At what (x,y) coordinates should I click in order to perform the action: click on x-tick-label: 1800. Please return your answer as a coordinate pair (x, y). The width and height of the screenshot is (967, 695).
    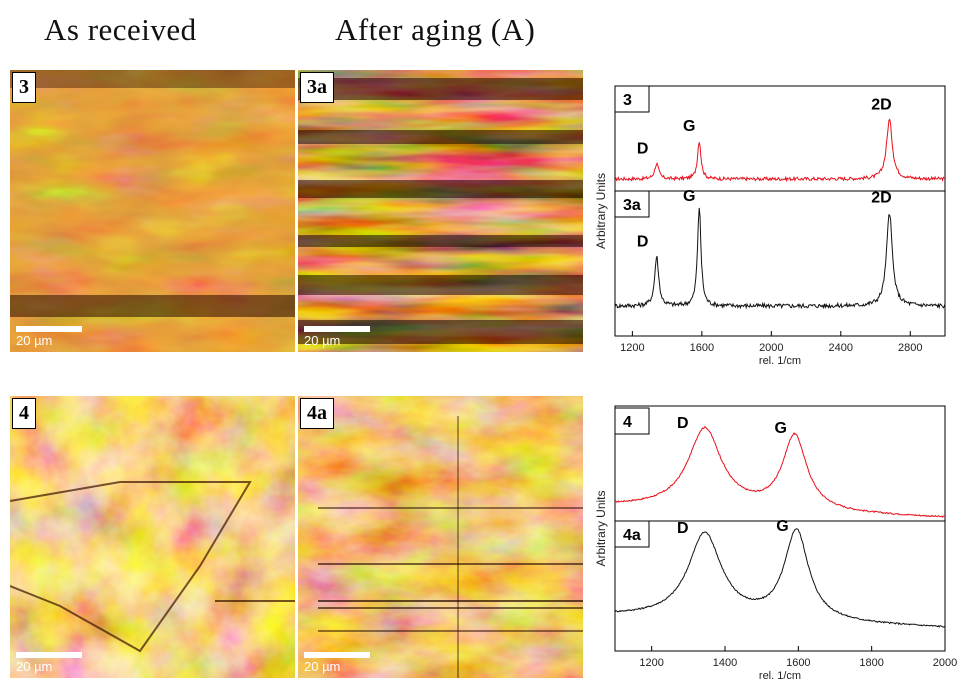
    Looking at the image, I should click on (871, 663).